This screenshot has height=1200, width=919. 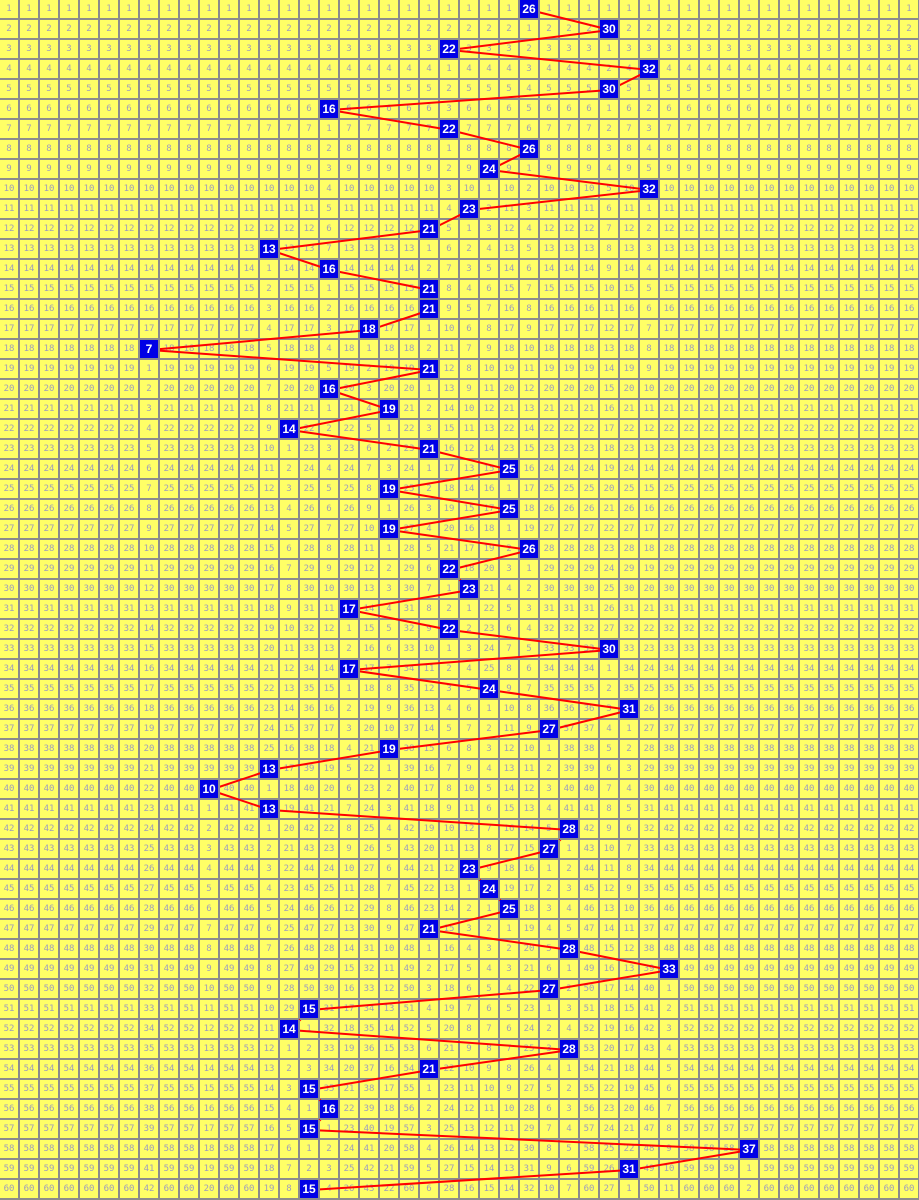 What do you see at coordinates (110, 1190) in the screenshot?
I see `omission-cell: 60` at bounding box center [110, 1190].